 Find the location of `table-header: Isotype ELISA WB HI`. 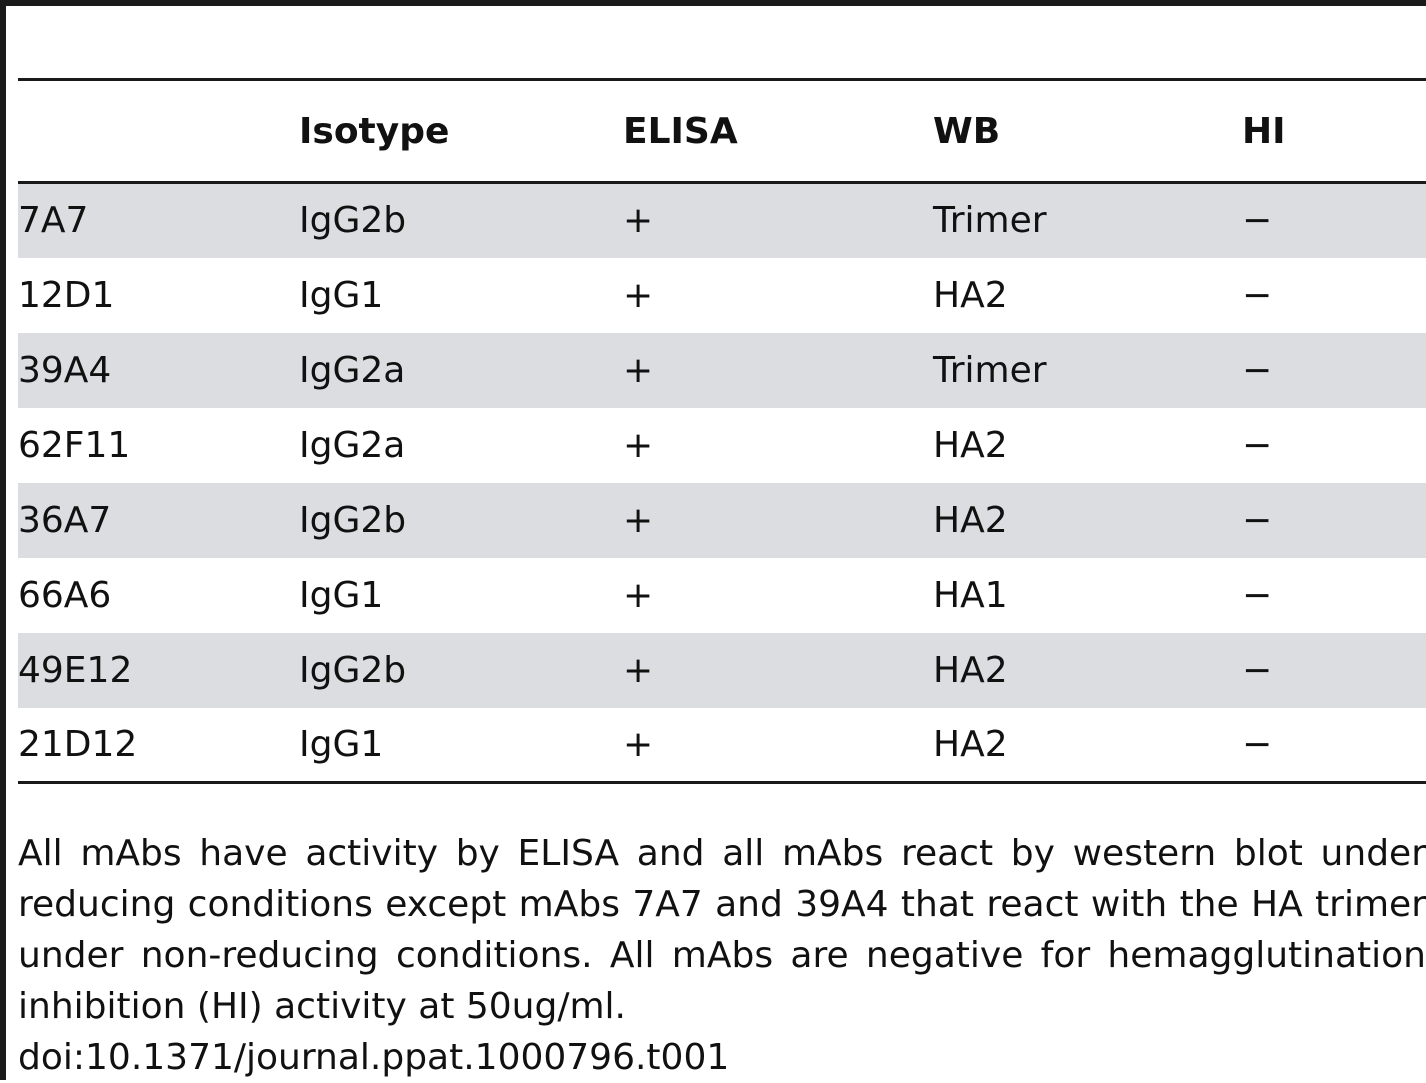

table-header: Isotype ELISA WB HI is located at coordinates (722, 131).